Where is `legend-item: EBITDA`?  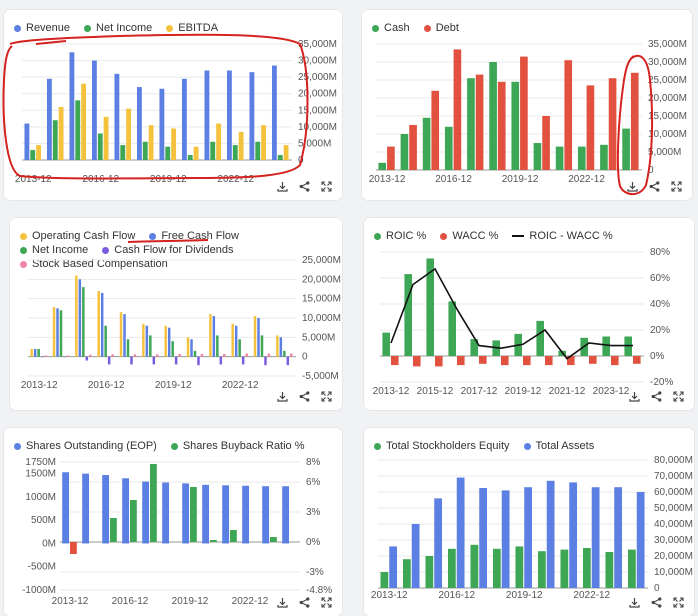 legend-item: EBITDA is located at coordinates (192, 28).